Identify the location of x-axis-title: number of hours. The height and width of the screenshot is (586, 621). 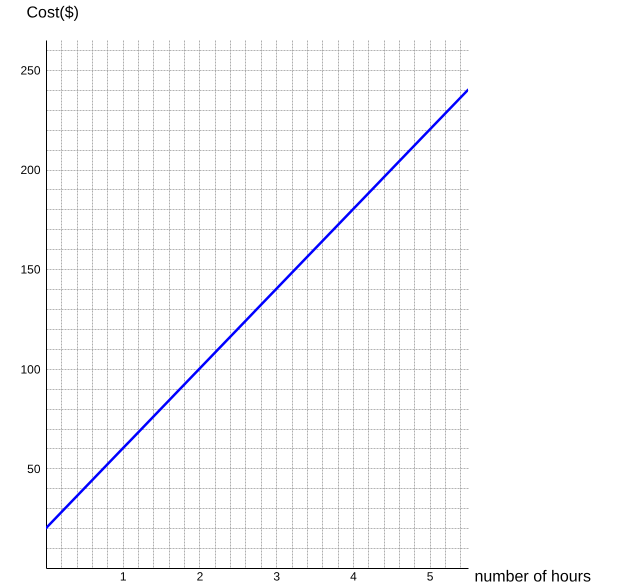
(533, 577).